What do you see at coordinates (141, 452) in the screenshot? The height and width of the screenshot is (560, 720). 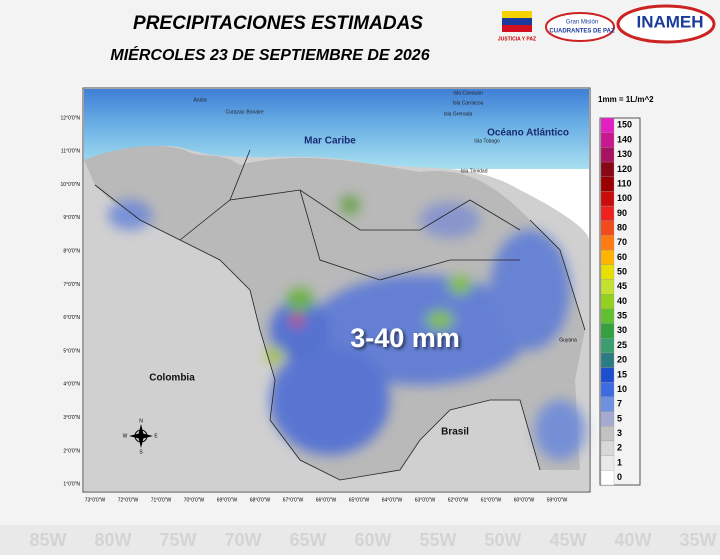 I see `compass-label: S` at bounding box center [141, 452].